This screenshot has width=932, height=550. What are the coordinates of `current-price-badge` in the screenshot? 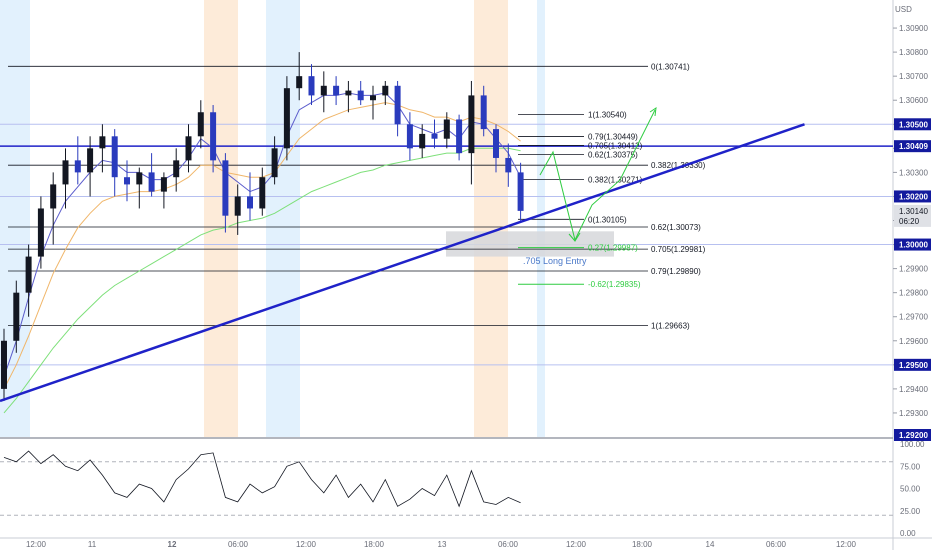 It's located at (912, 215).